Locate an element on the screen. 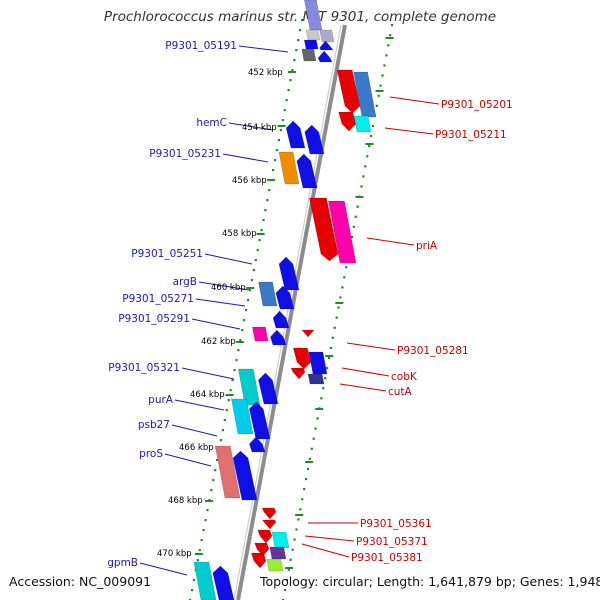  gene-label: P9301_05281 is located at coordinates (433, 351).